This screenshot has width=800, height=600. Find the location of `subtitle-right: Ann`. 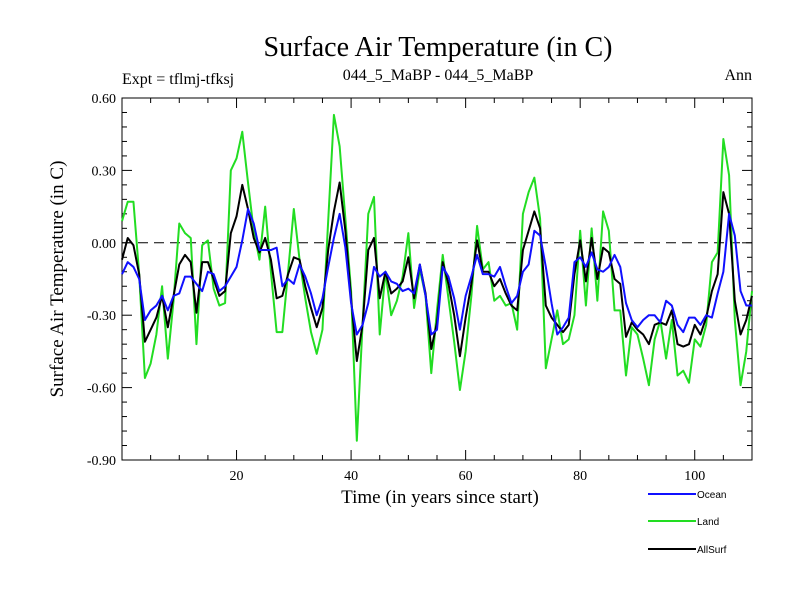

subtitle-right: Ann is located at coordinates (738, 75).